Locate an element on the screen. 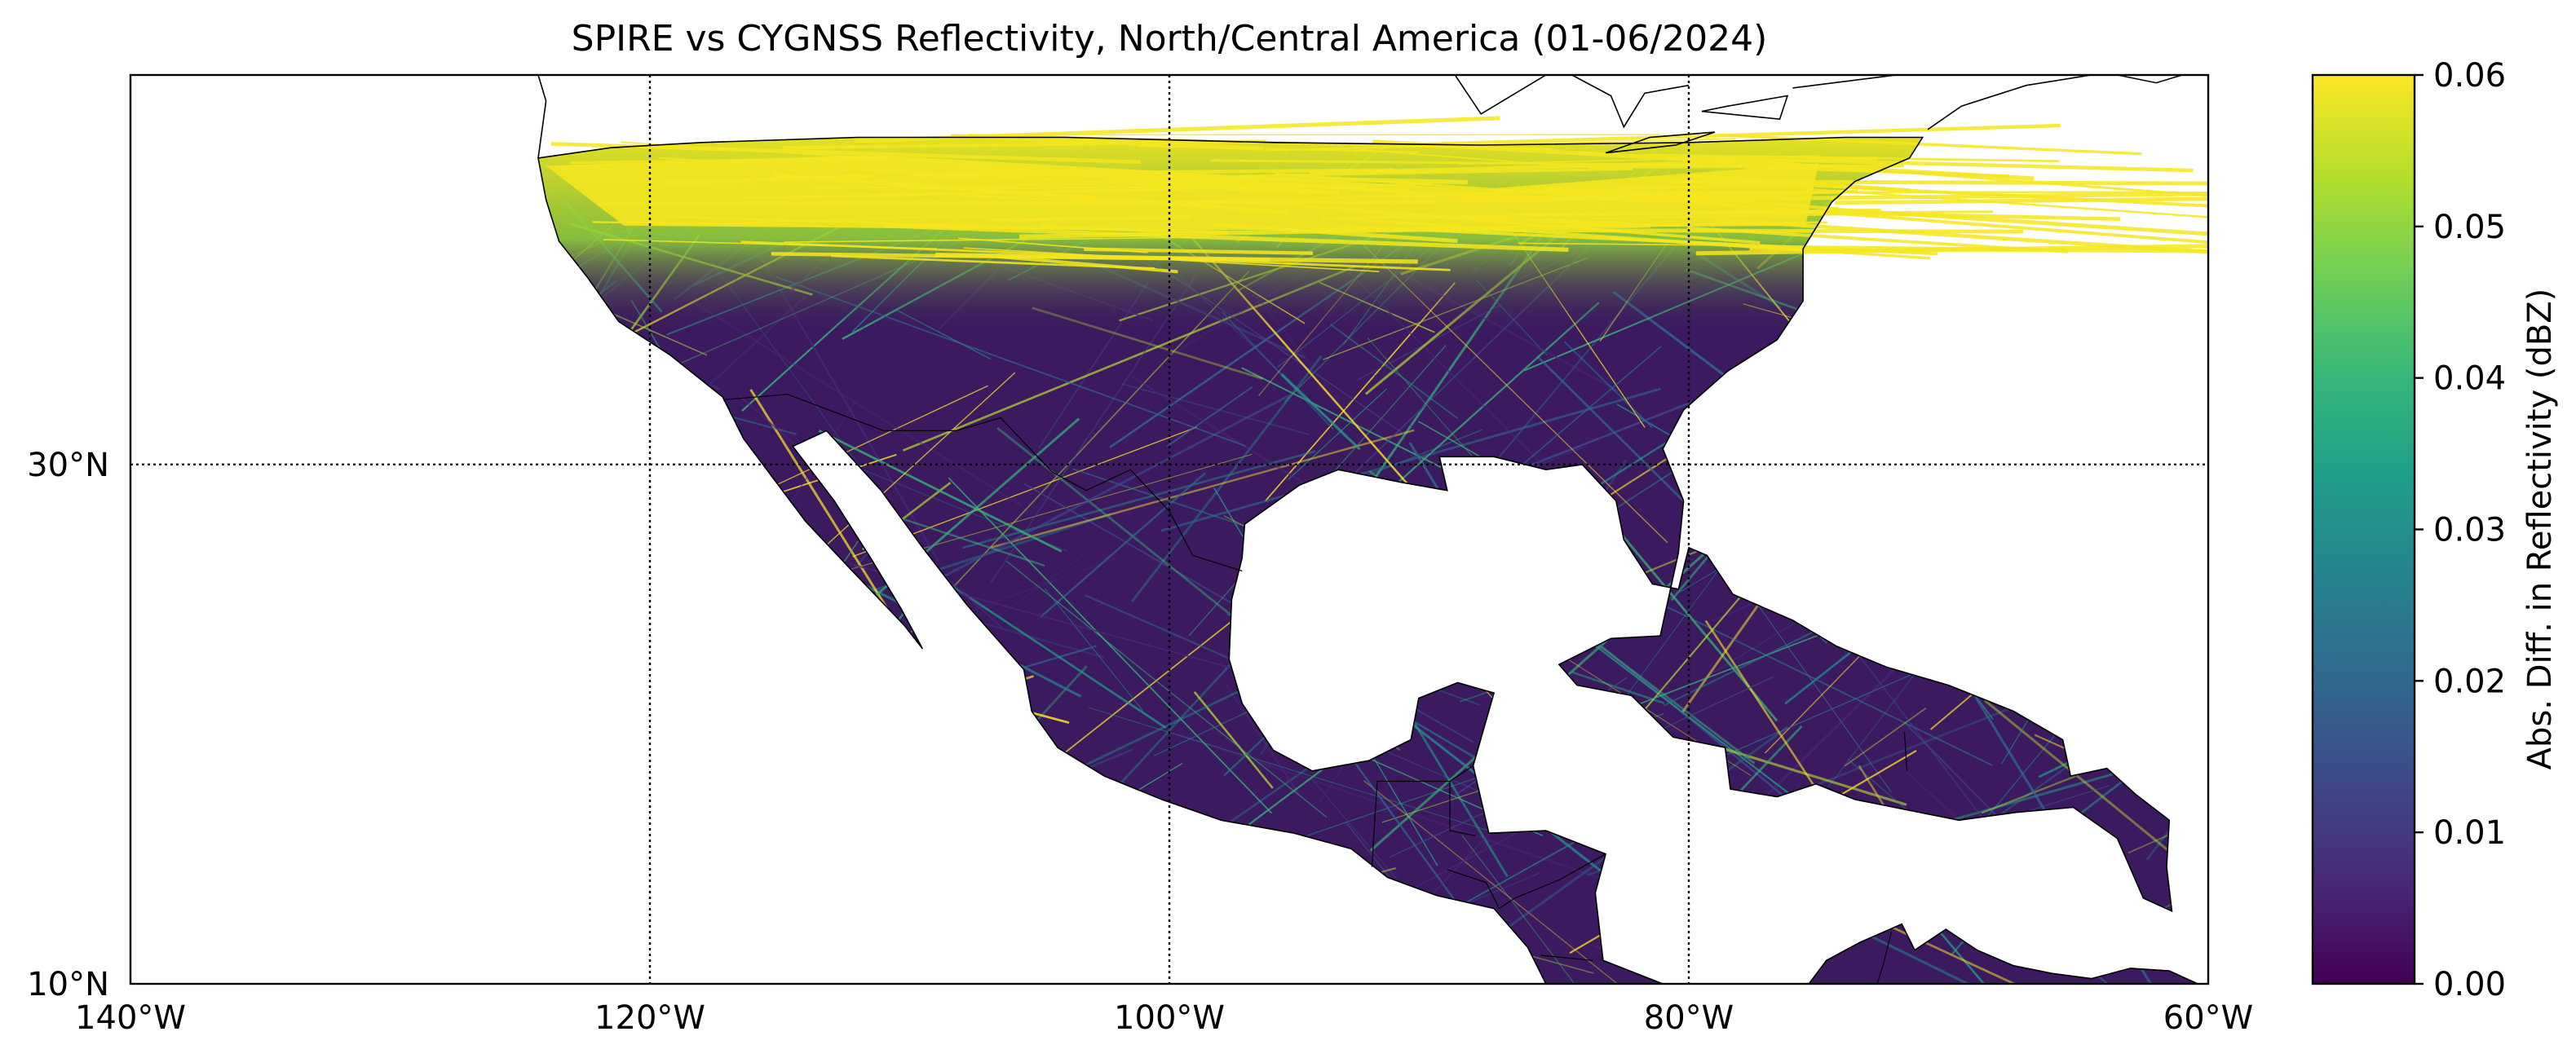  colorbar-tick-label: 0.00 is located at coordinates (2469, 984).